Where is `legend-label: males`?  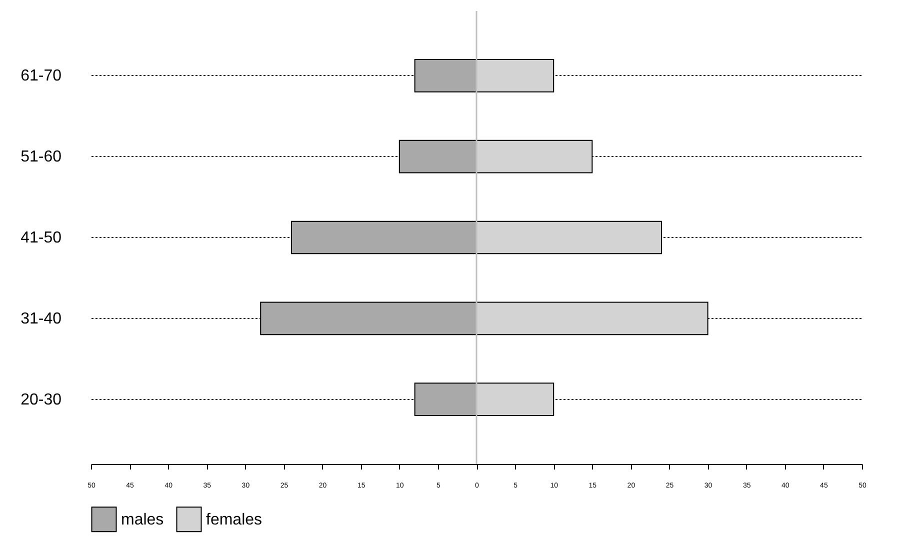 legend-label: males is located at coordinates (142, 519).